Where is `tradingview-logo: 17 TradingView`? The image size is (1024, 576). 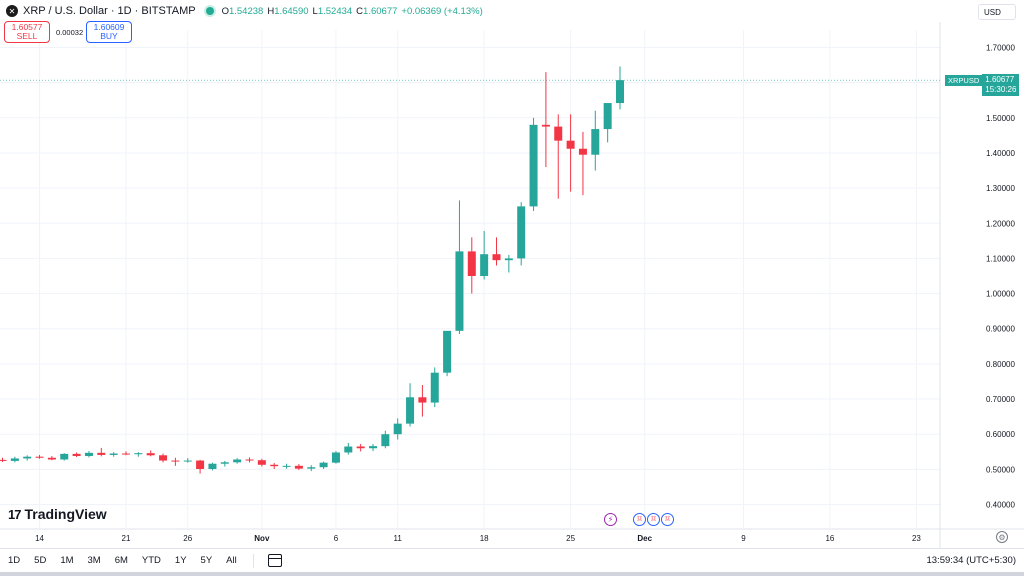
tradingview-logo: 17 TradingView is located at coordinates (57, 514).